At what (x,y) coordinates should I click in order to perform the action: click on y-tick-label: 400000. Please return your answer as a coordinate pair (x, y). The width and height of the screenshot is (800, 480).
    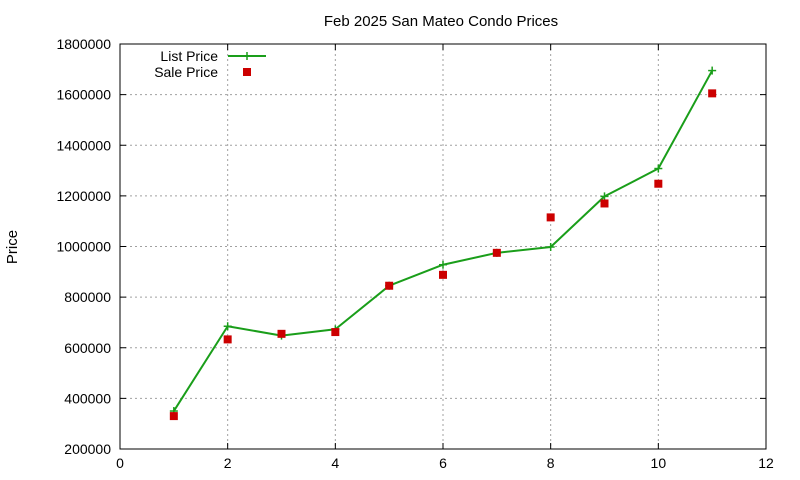
    Looking at the image, I should click on (87, 398).